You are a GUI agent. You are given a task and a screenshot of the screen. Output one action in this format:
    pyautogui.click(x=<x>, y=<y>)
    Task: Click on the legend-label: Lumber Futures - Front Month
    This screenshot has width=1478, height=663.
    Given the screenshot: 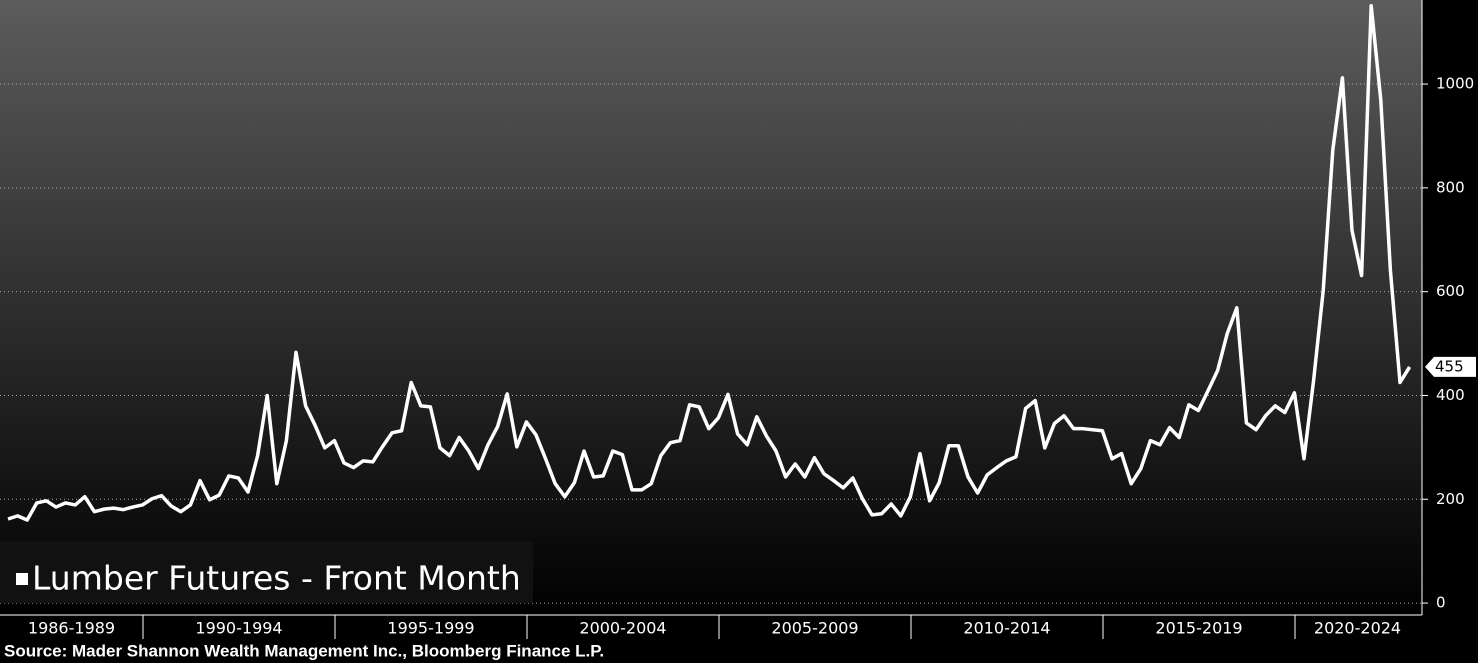 What is the action you would take?
    pyautogui.click(x=276, y=578)
    